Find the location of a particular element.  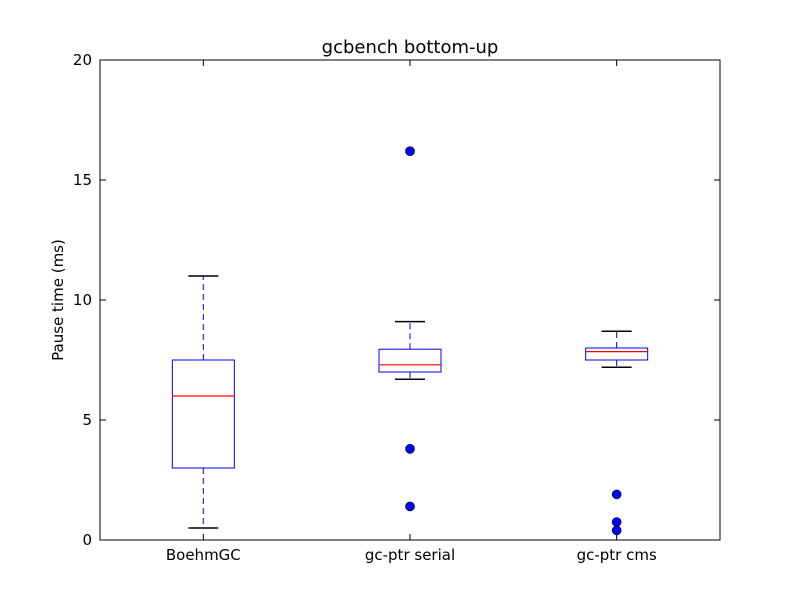

y-tick-label: 15 is located at coordinates (82, 180).